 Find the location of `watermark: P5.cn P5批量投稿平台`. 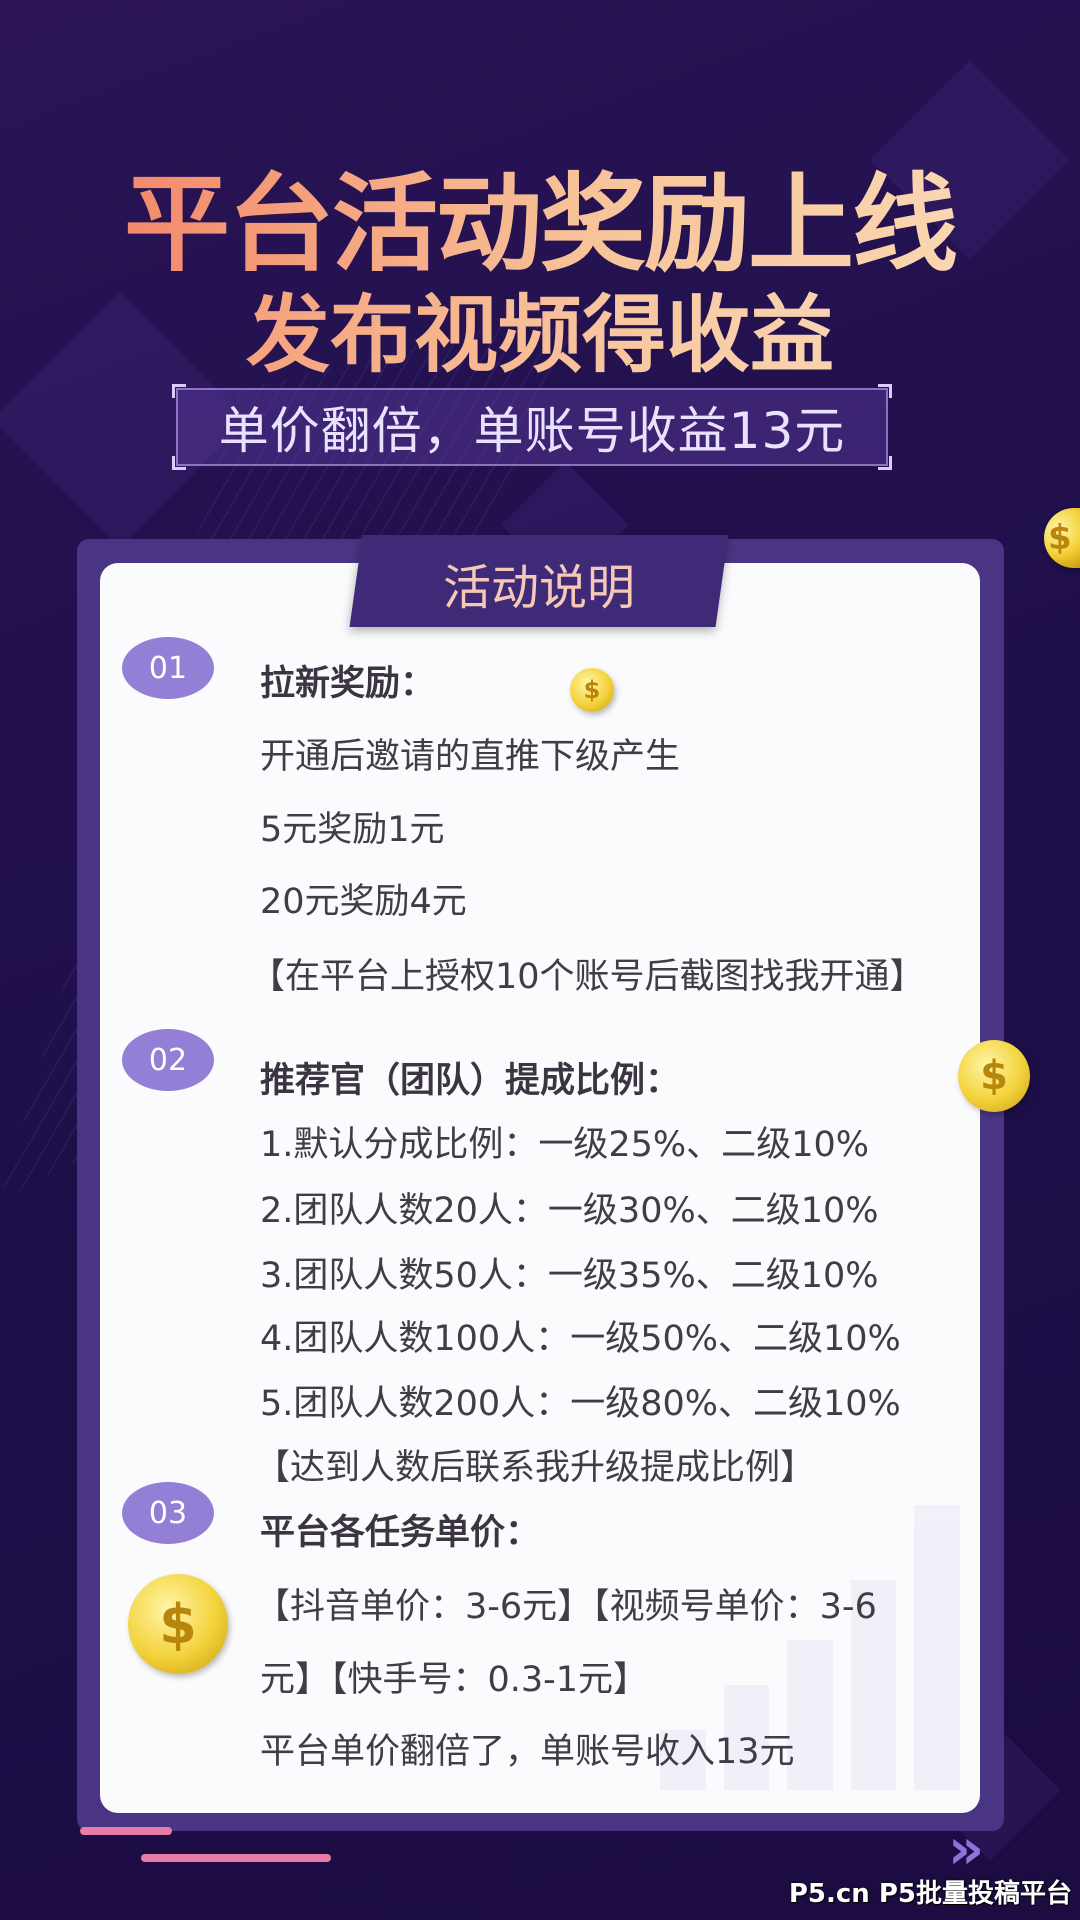

watermark: P5.cn P5批量投稿平台 is located at coordinates (930, 1894).